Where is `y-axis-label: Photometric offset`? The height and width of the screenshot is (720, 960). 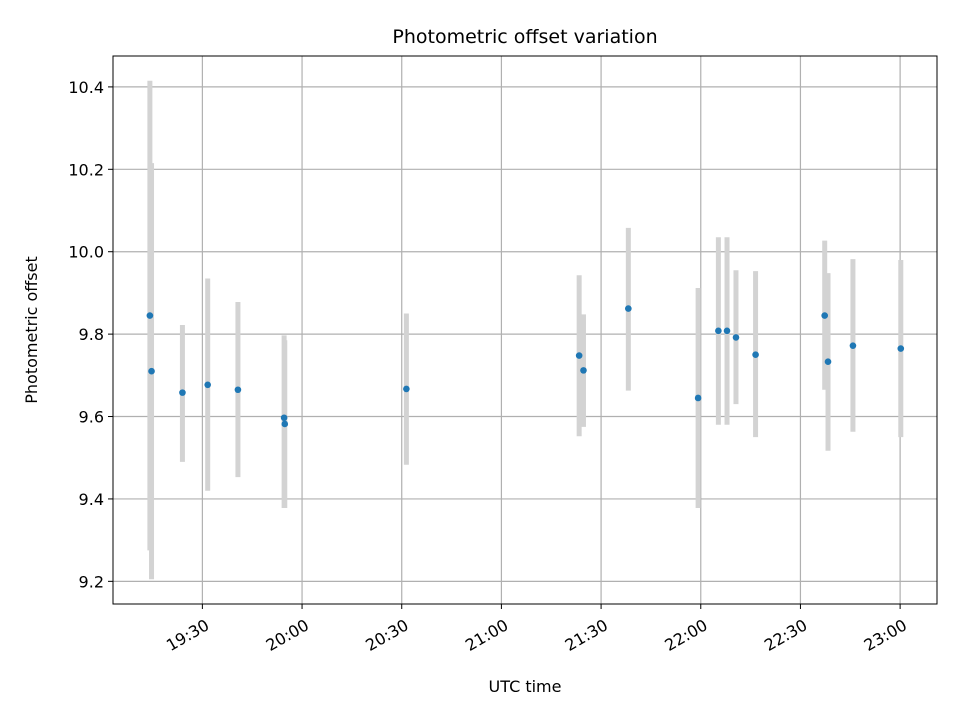
y-axis-label: Photometric offset is located at coordinates (31, 330).